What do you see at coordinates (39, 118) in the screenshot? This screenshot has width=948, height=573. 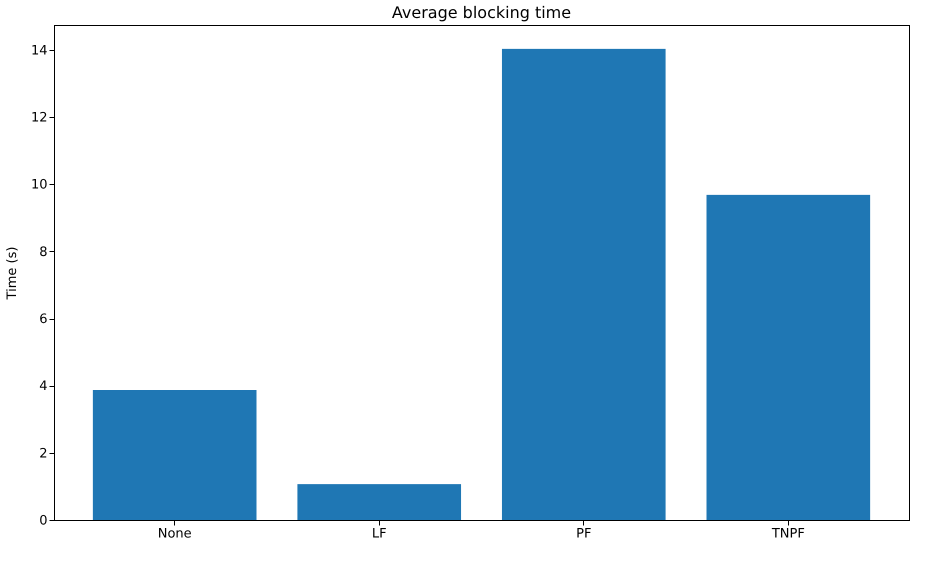 I see `y-tick-label: 12` at bounding box center [39, 118].